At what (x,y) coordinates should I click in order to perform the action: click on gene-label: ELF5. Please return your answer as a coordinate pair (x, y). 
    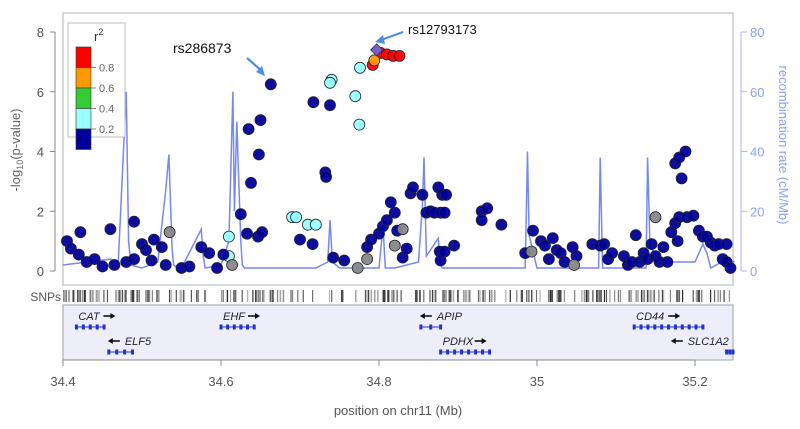
    Looking at the image, I should click on (138, 342).